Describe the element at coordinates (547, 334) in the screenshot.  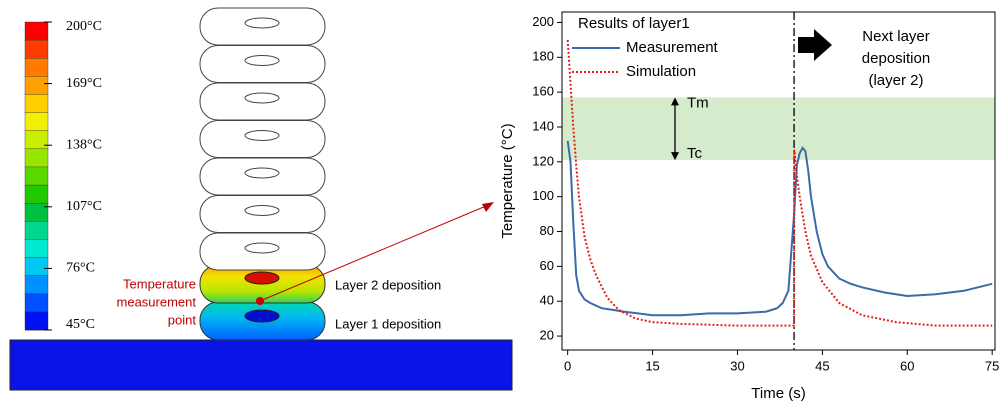
I see `y-tick-label: 20` at that location.